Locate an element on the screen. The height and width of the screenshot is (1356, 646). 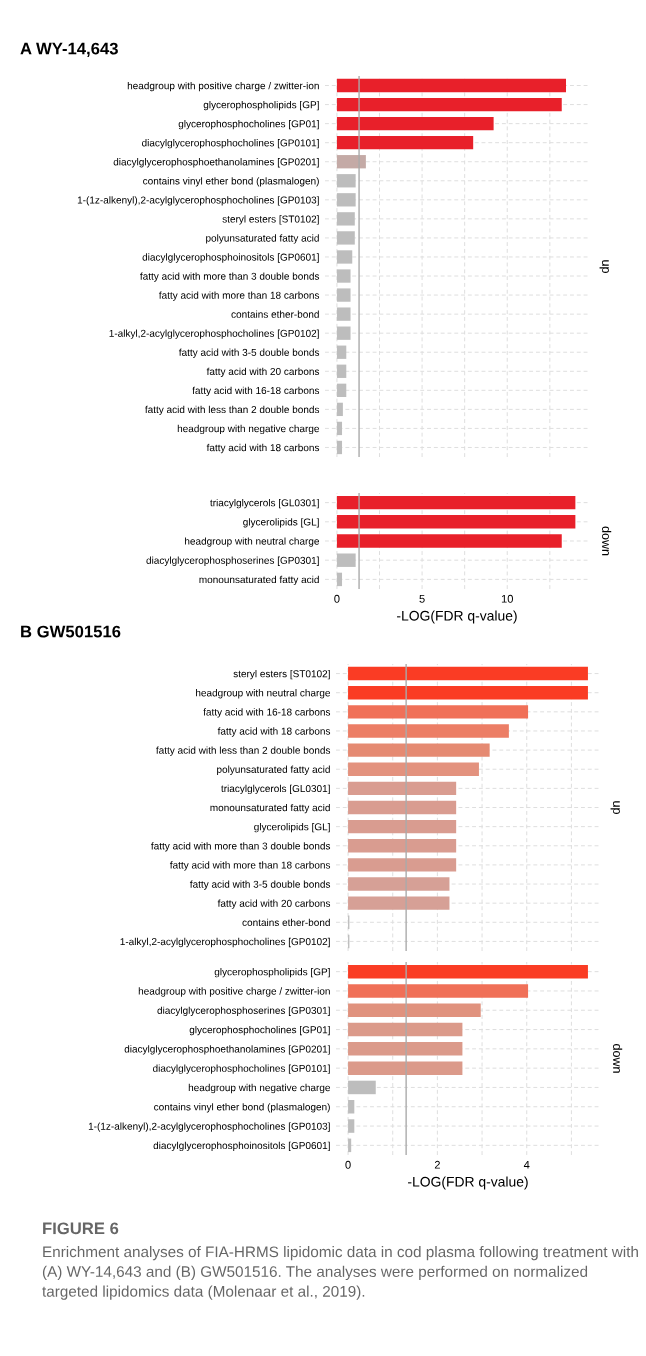
caption: FIGURE 6 is located at coordinates (81, 1228).